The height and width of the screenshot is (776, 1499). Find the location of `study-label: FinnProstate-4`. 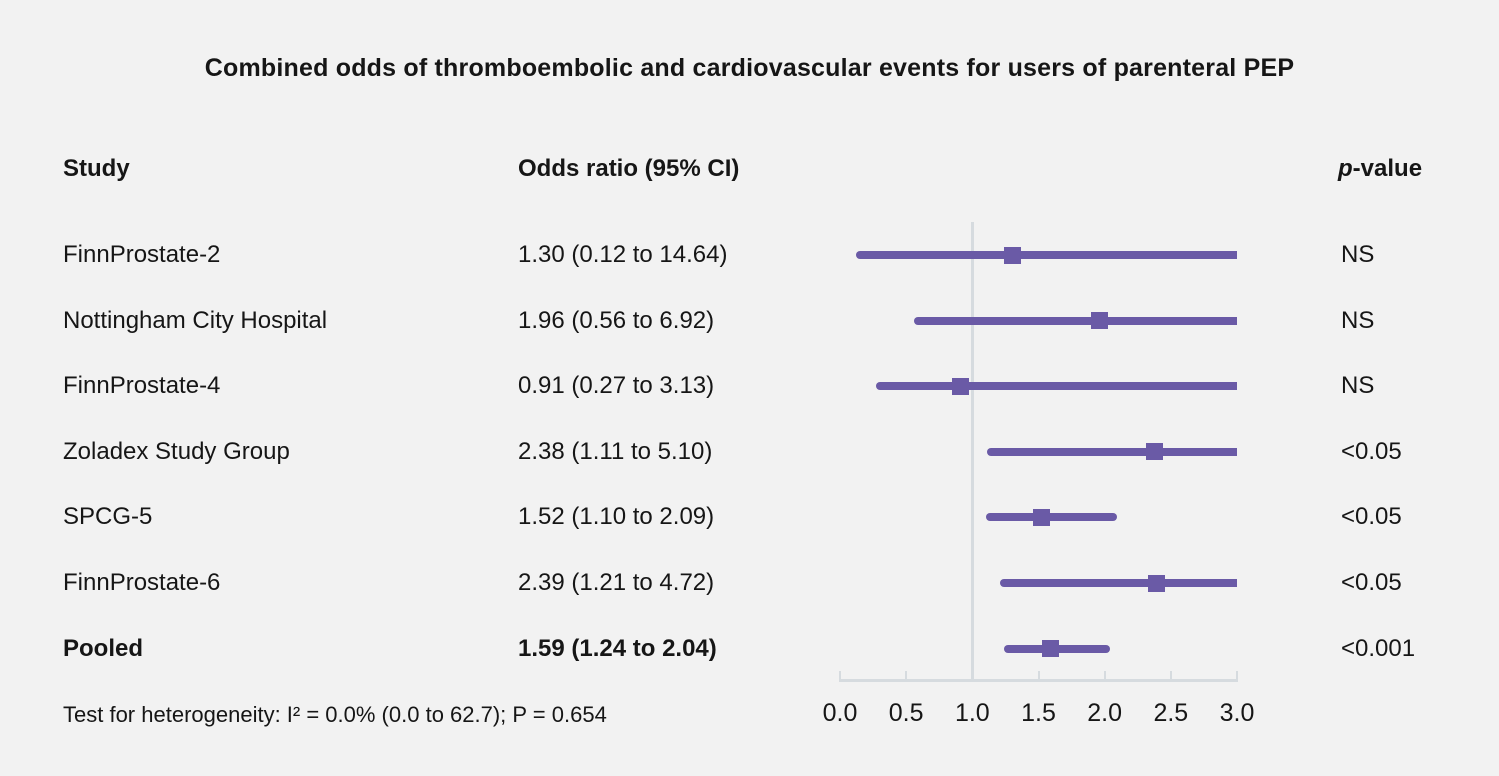

study-label: FinnProstate-4 is located at coordinates (142, 386).